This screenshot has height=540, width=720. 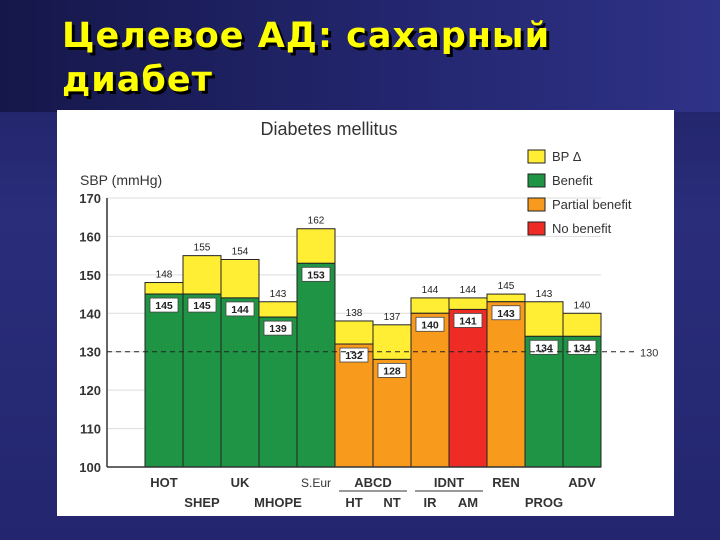 I want to click on treated-value-label: 153, so click(x=316, y=275).